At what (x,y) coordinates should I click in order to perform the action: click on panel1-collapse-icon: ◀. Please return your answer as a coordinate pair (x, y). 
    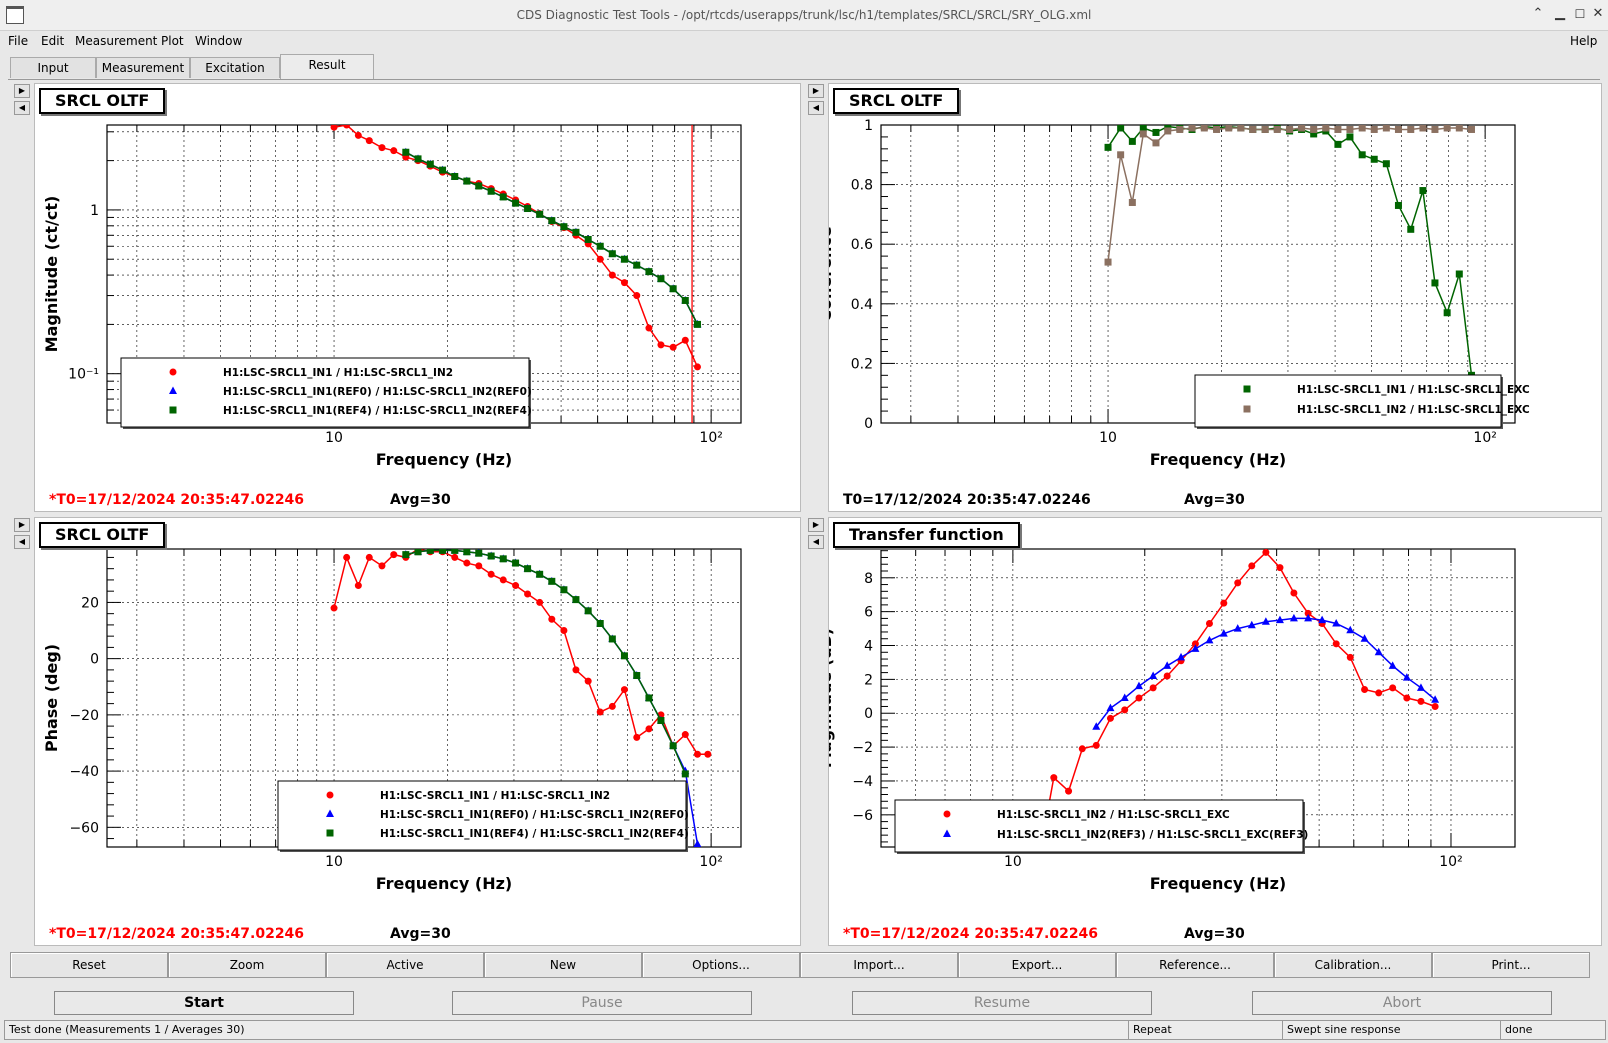
    Looking at the image, I should click on (22, 108).